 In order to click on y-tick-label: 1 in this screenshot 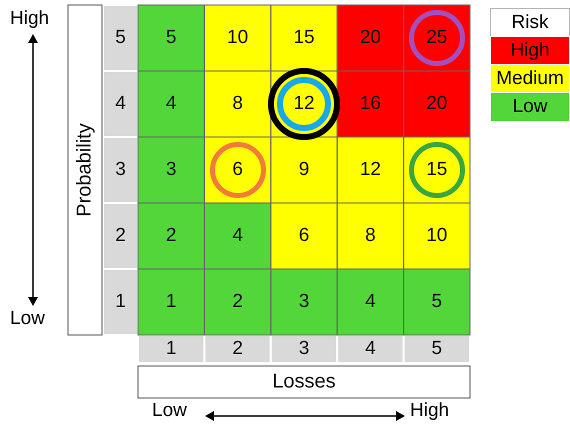, I will do `click(120, 301)`.